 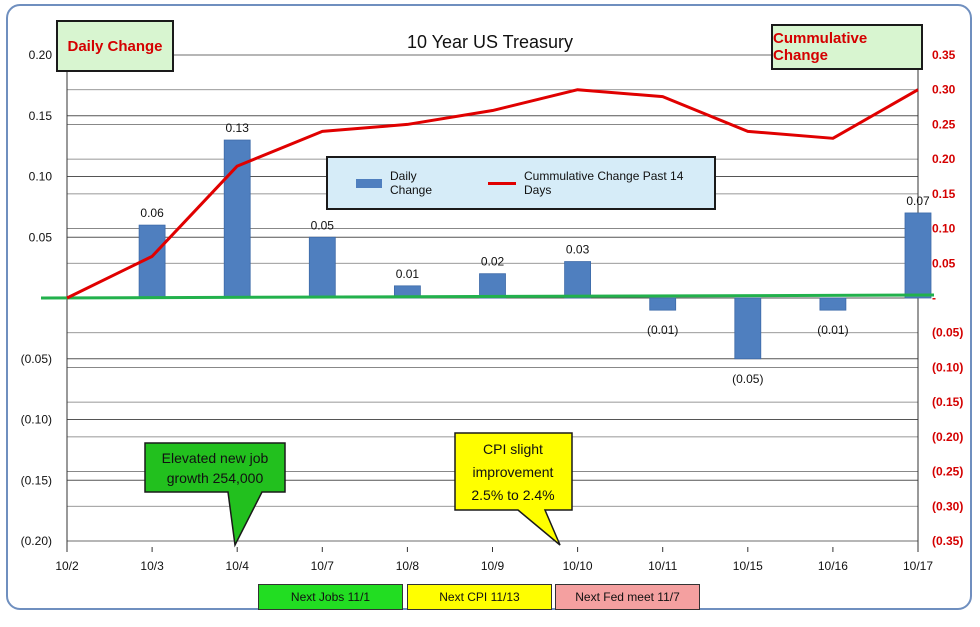 I want to click on next-jobs-tag: Next Jobs 11/1, so click(x=330, y=597).